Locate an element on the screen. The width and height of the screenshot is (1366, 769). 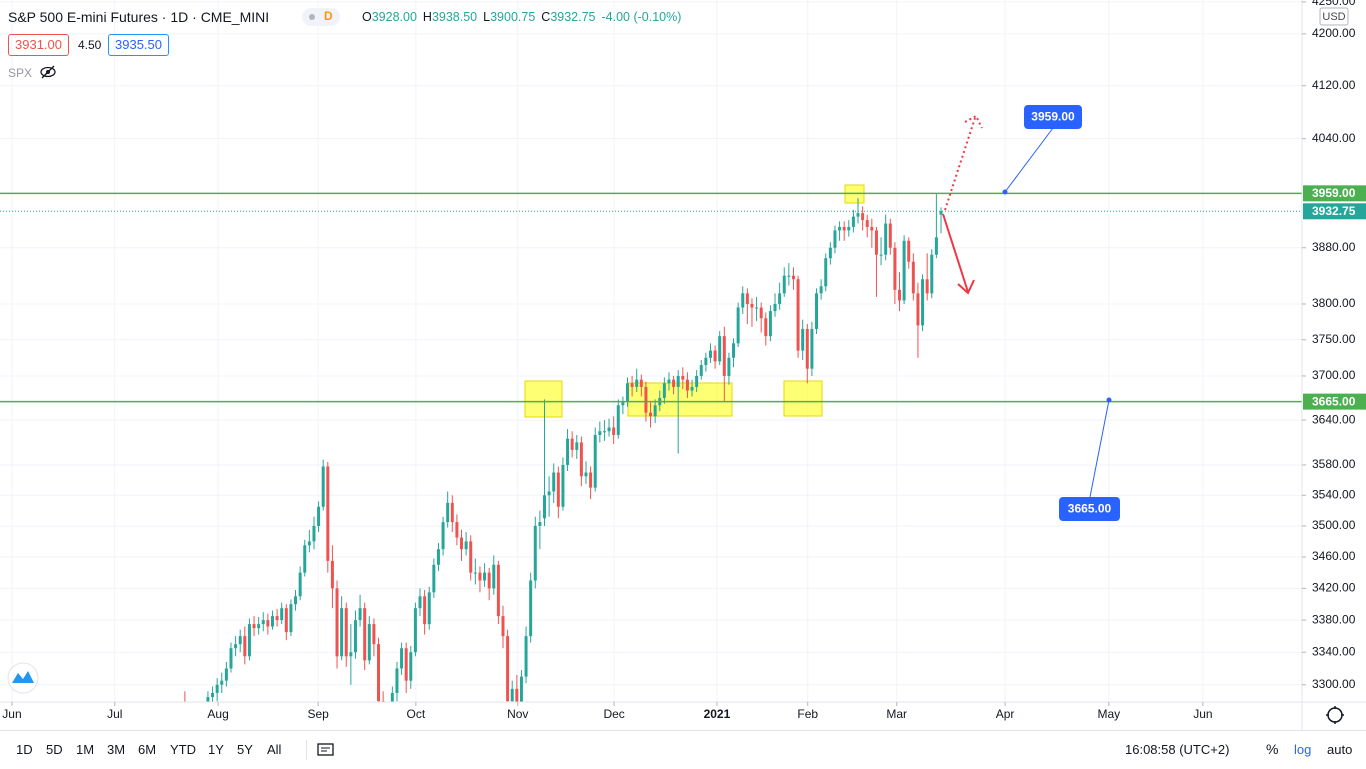
legend-value: 3928.00 is located at coordinates (394, 17).